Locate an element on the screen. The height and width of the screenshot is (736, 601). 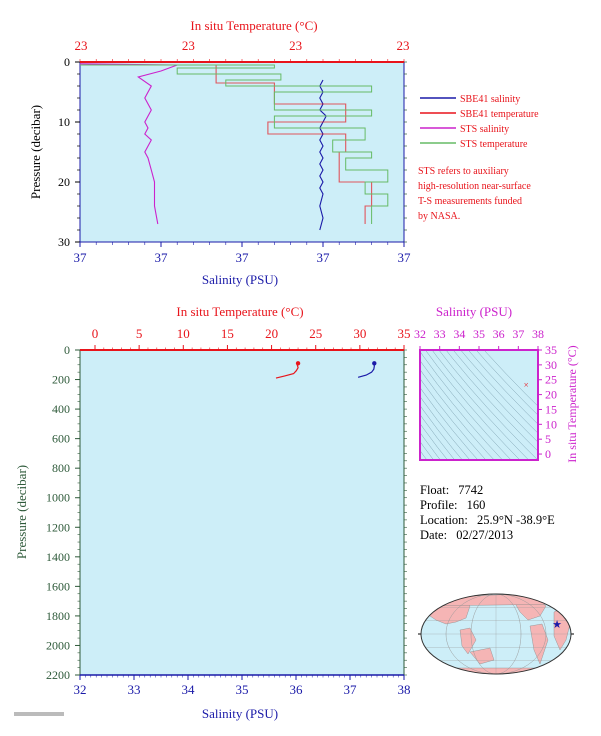
left-axis-tick-label: 800 is located at coordinates (61, 468).